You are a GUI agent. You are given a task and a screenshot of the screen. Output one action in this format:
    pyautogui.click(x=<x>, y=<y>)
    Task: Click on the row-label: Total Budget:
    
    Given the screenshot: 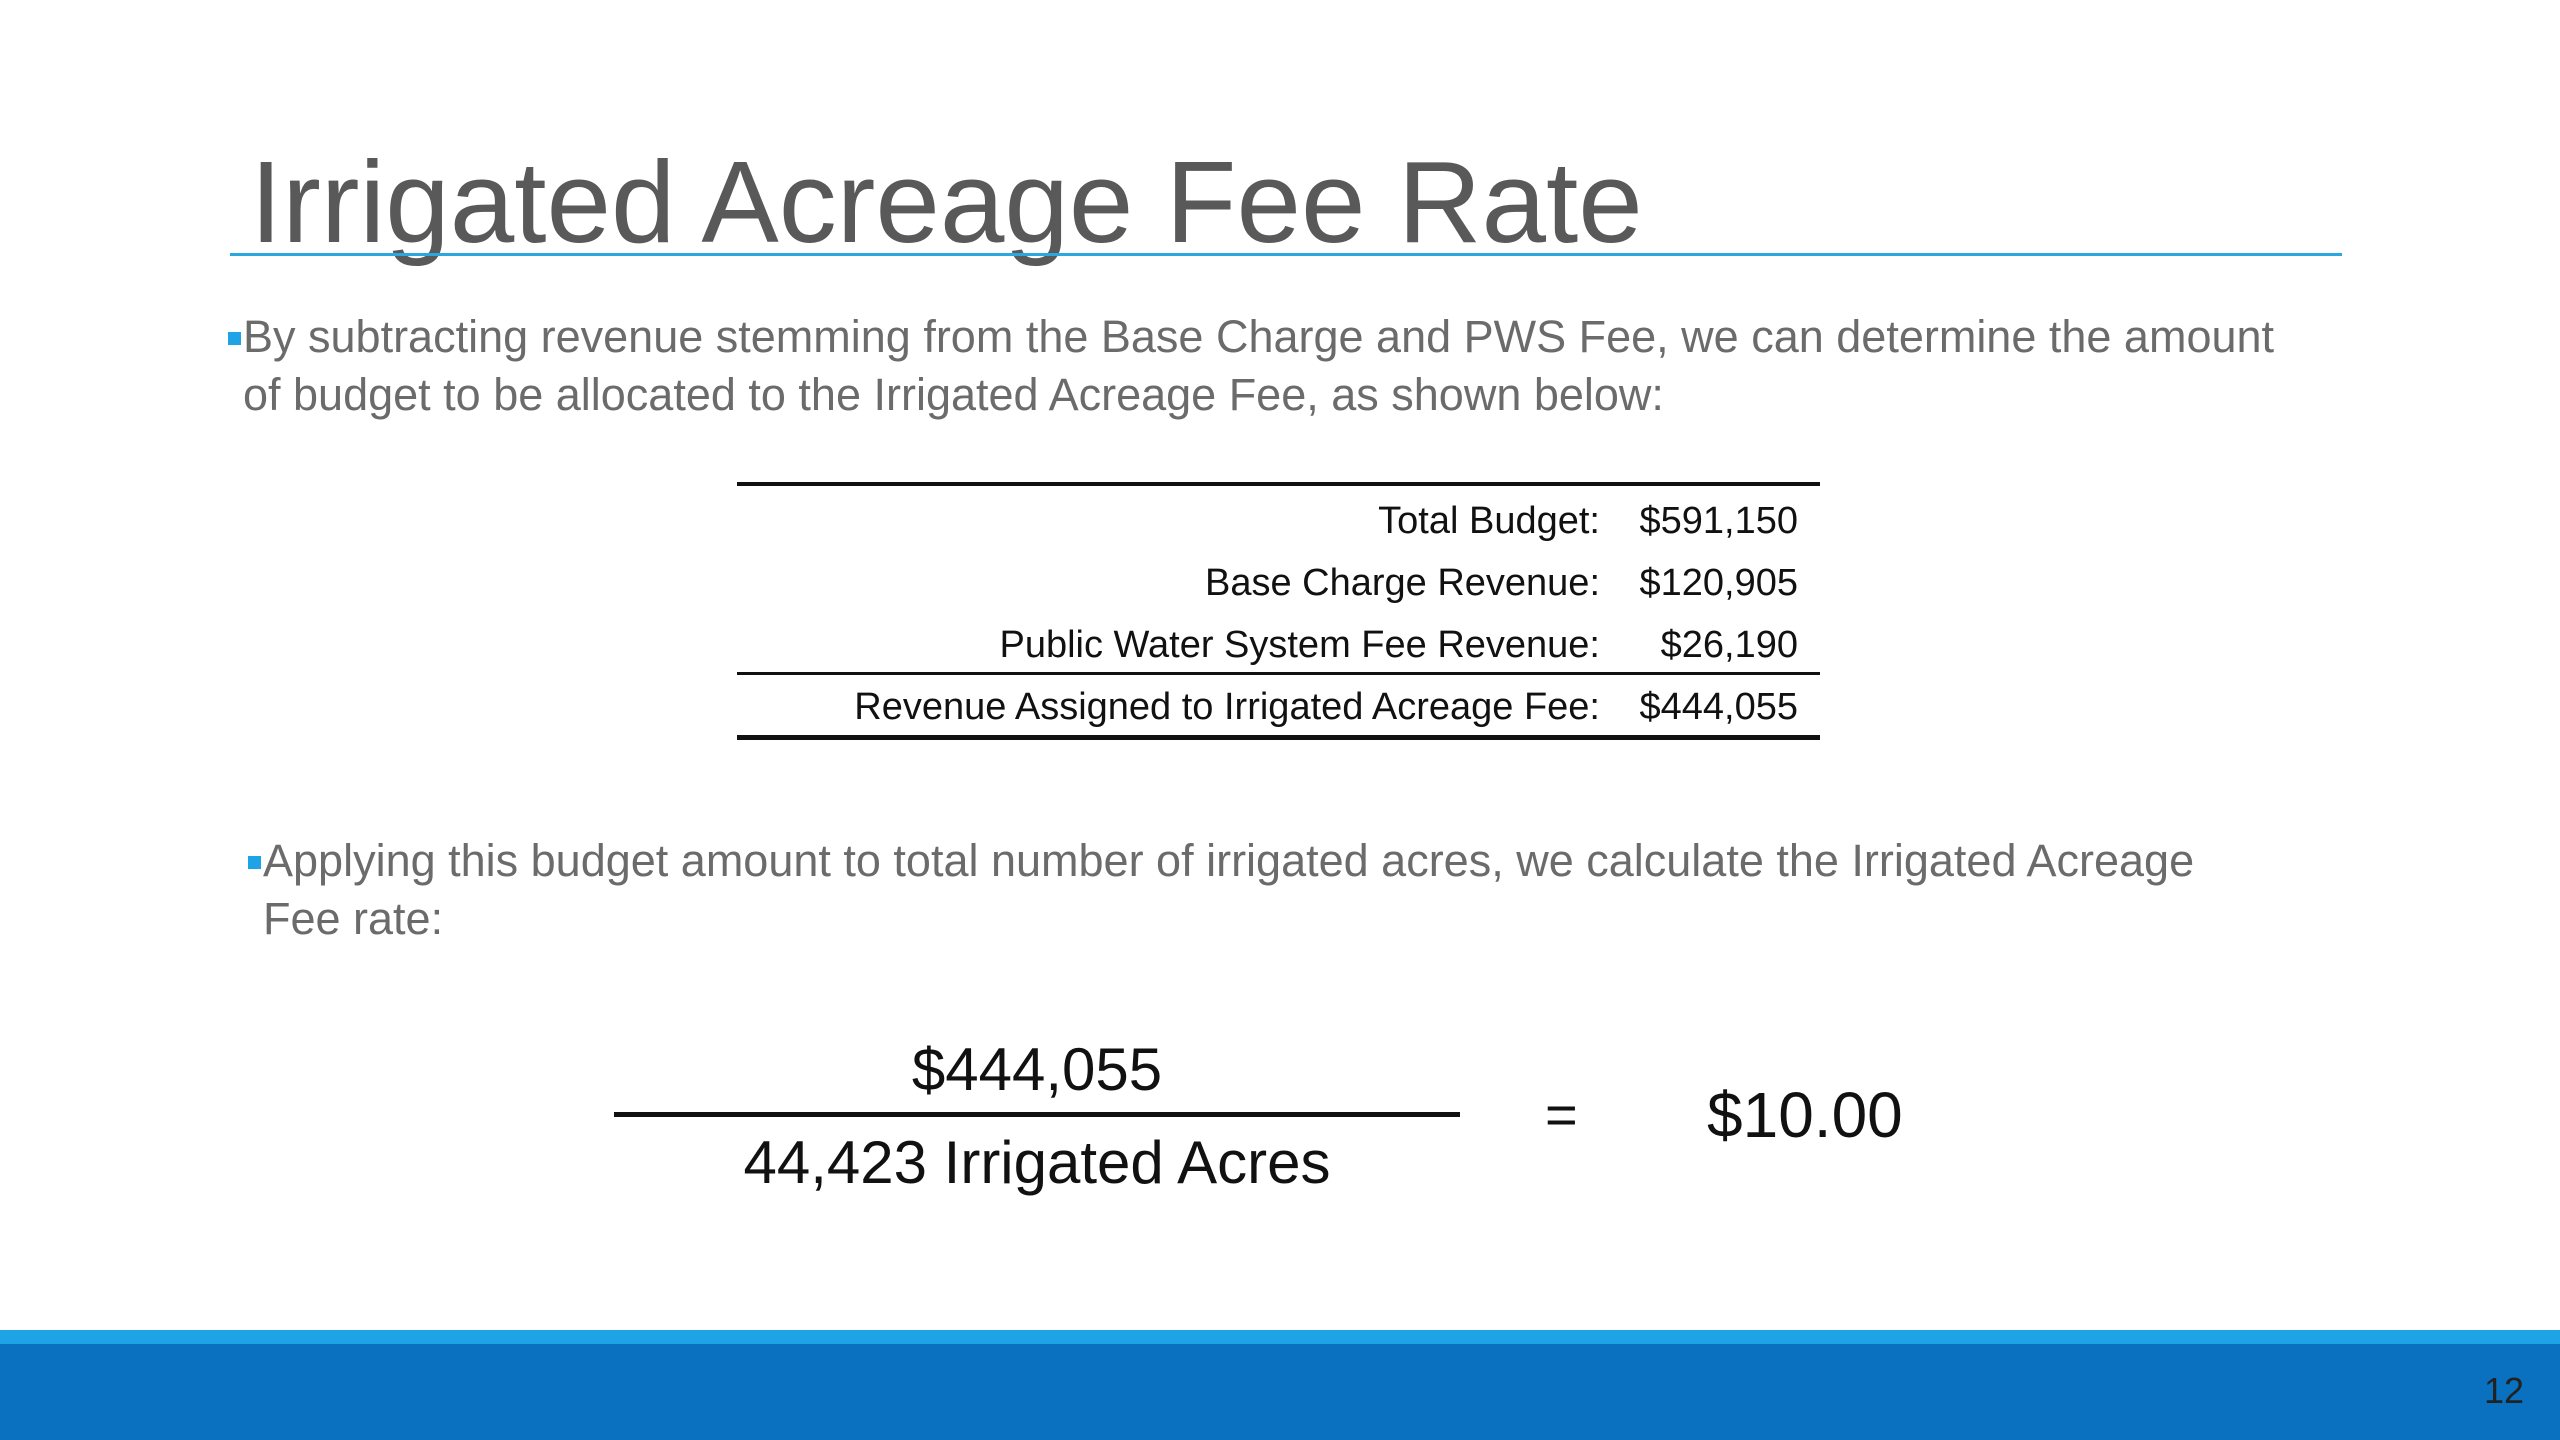 What is the action you would take?
    pyautogui.click(x=1489, y=521)
    